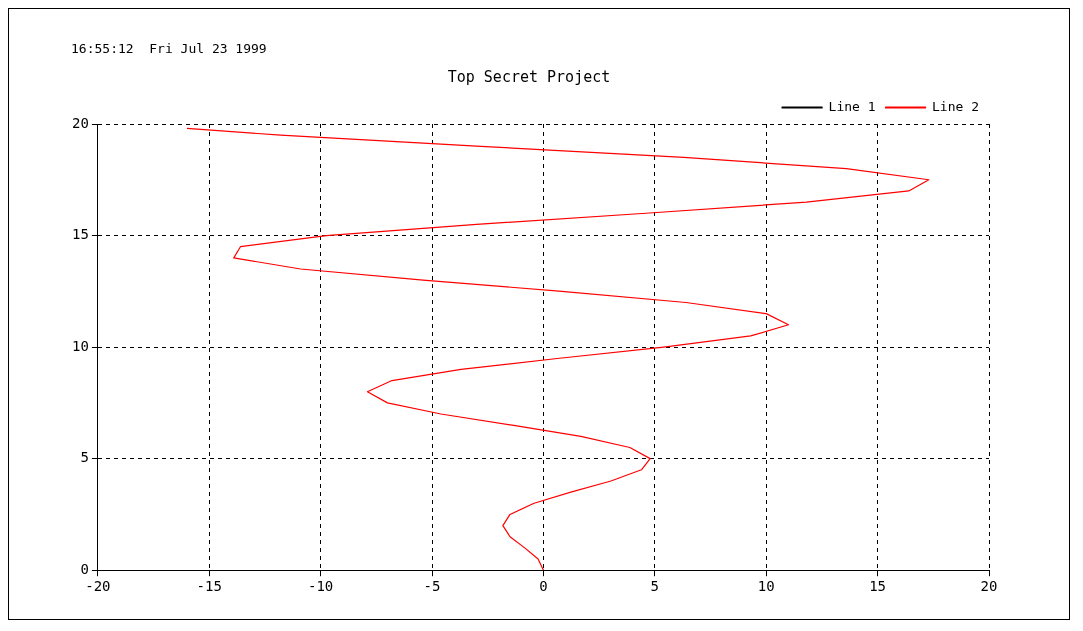  Describe the element at coordinates (852, 106) in the screenshot. I see `legend-label: Line 1` at that location.